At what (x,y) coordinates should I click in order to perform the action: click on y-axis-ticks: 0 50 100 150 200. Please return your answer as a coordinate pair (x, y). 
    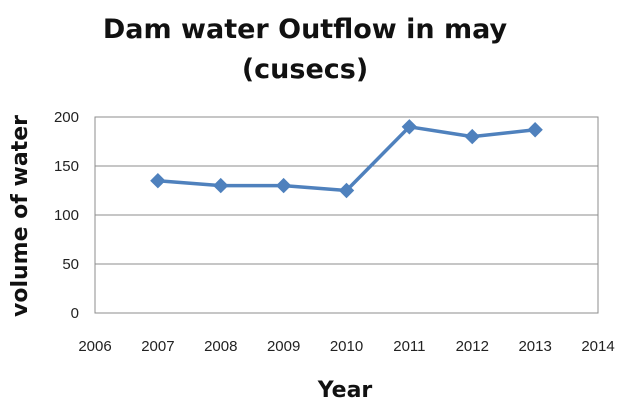
    Looking at the image, I should click on (66, 215).